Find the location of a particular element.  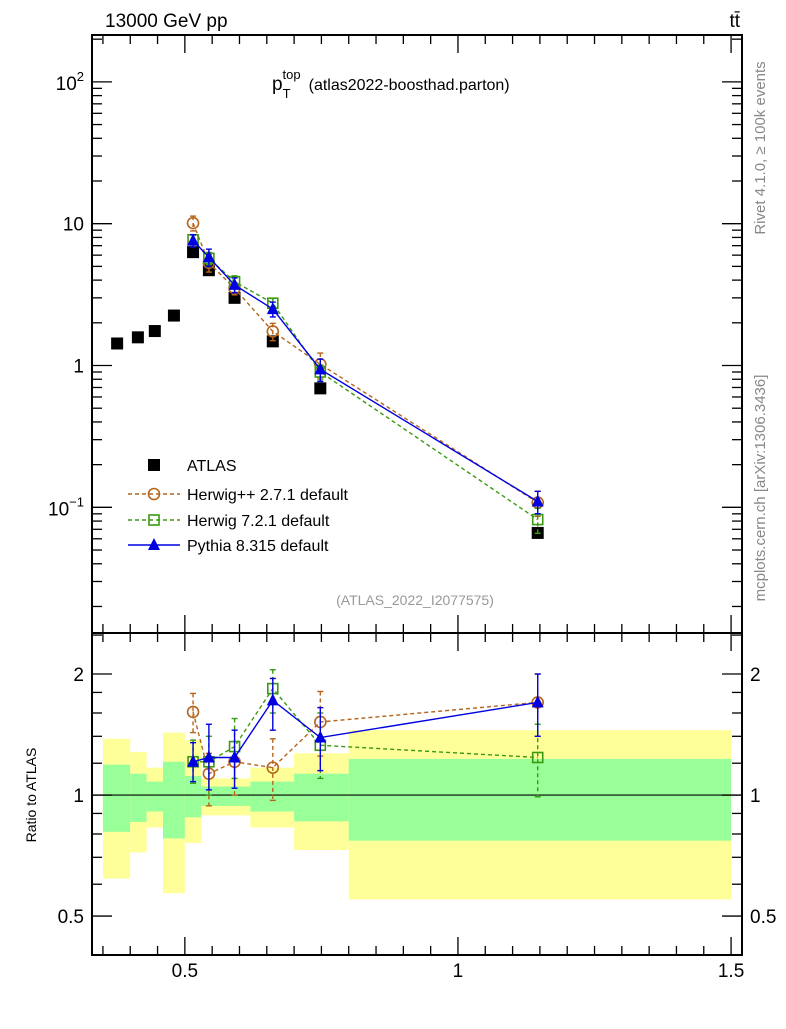

y-tick-exp: −1 is located at coordinates (76, 501).